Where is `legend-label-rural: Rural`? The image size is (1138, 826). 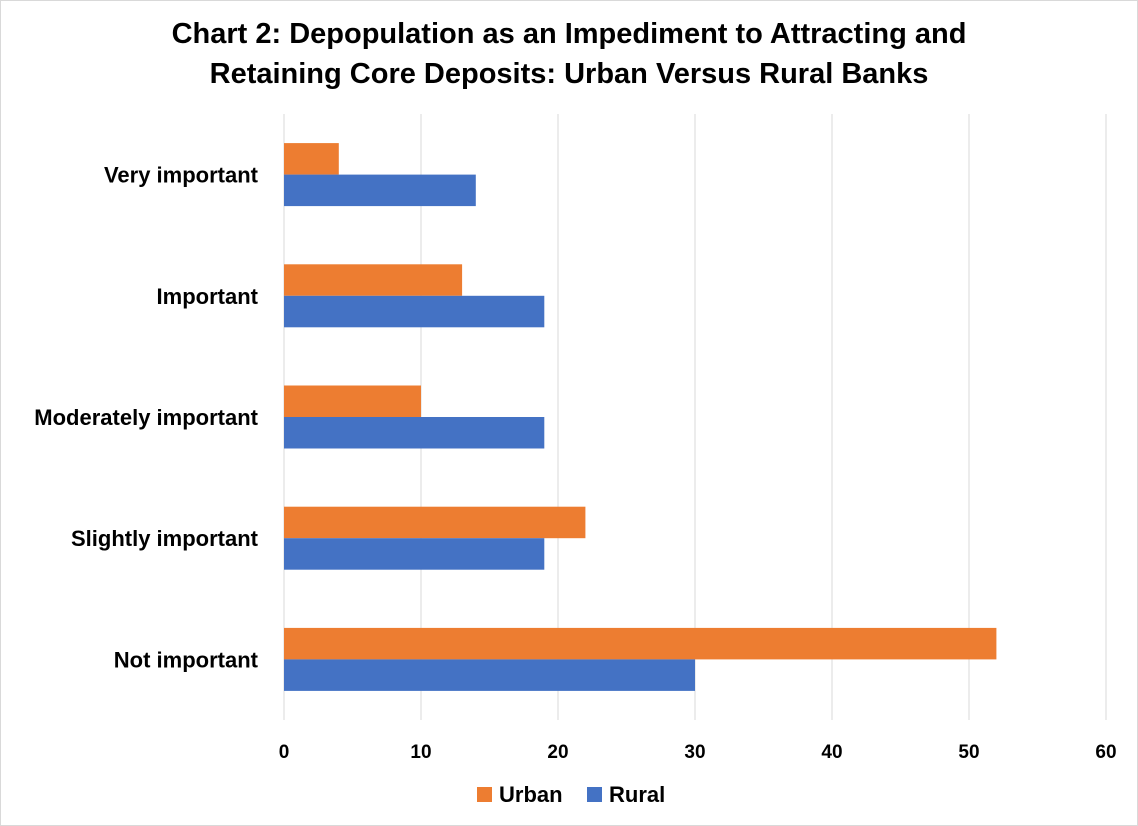 legend-label-rural: Rural is located at coordinates (637, 794).